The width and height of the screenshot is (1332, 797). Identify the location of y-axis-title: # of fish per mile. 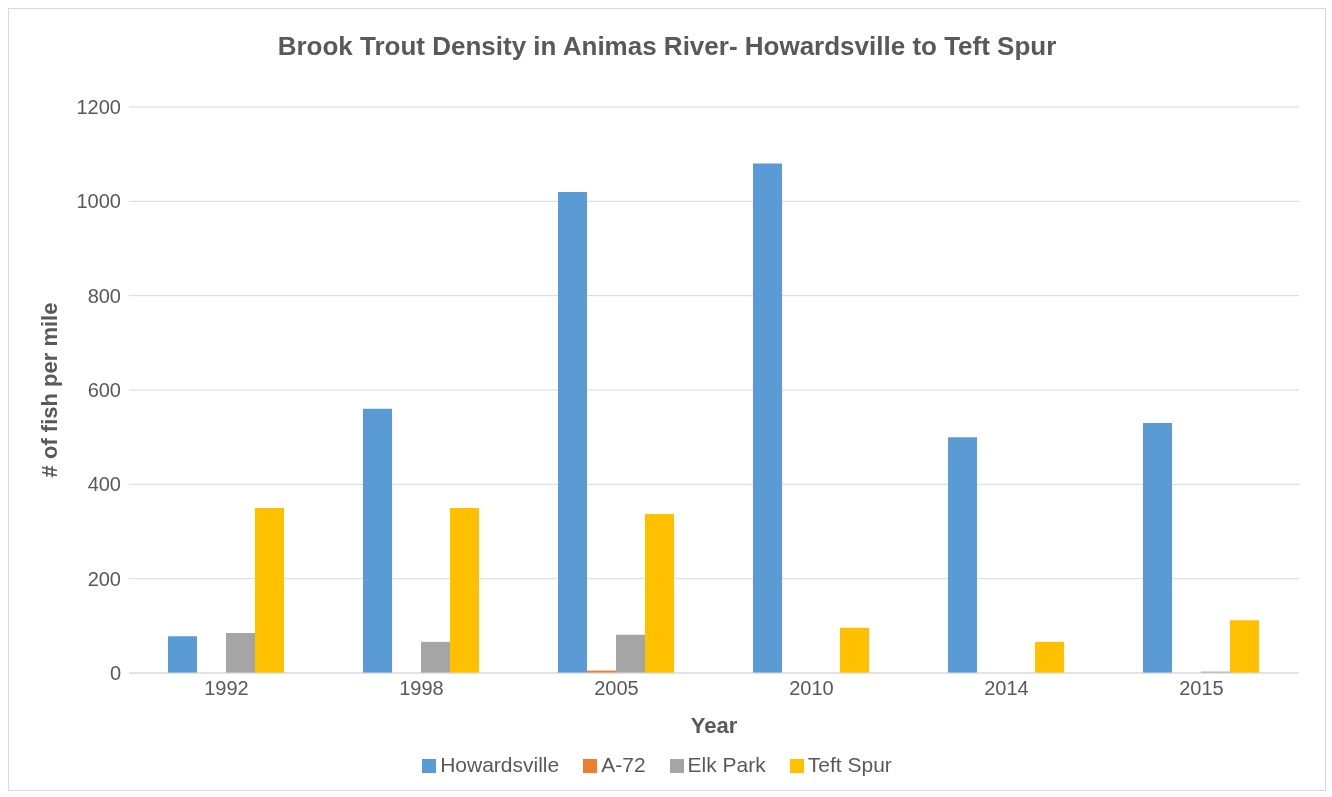
(49, 390).